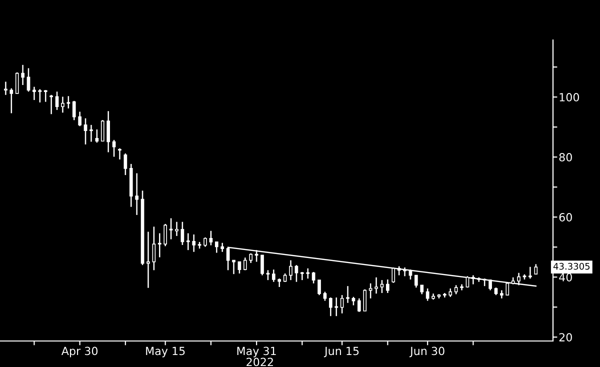 The width and height of the screenshot is (600, 367). What do you see at coordinates (259, 362) in the screenshot?
I see `x-axis-title: 2022` at bounding box center [259, 362].